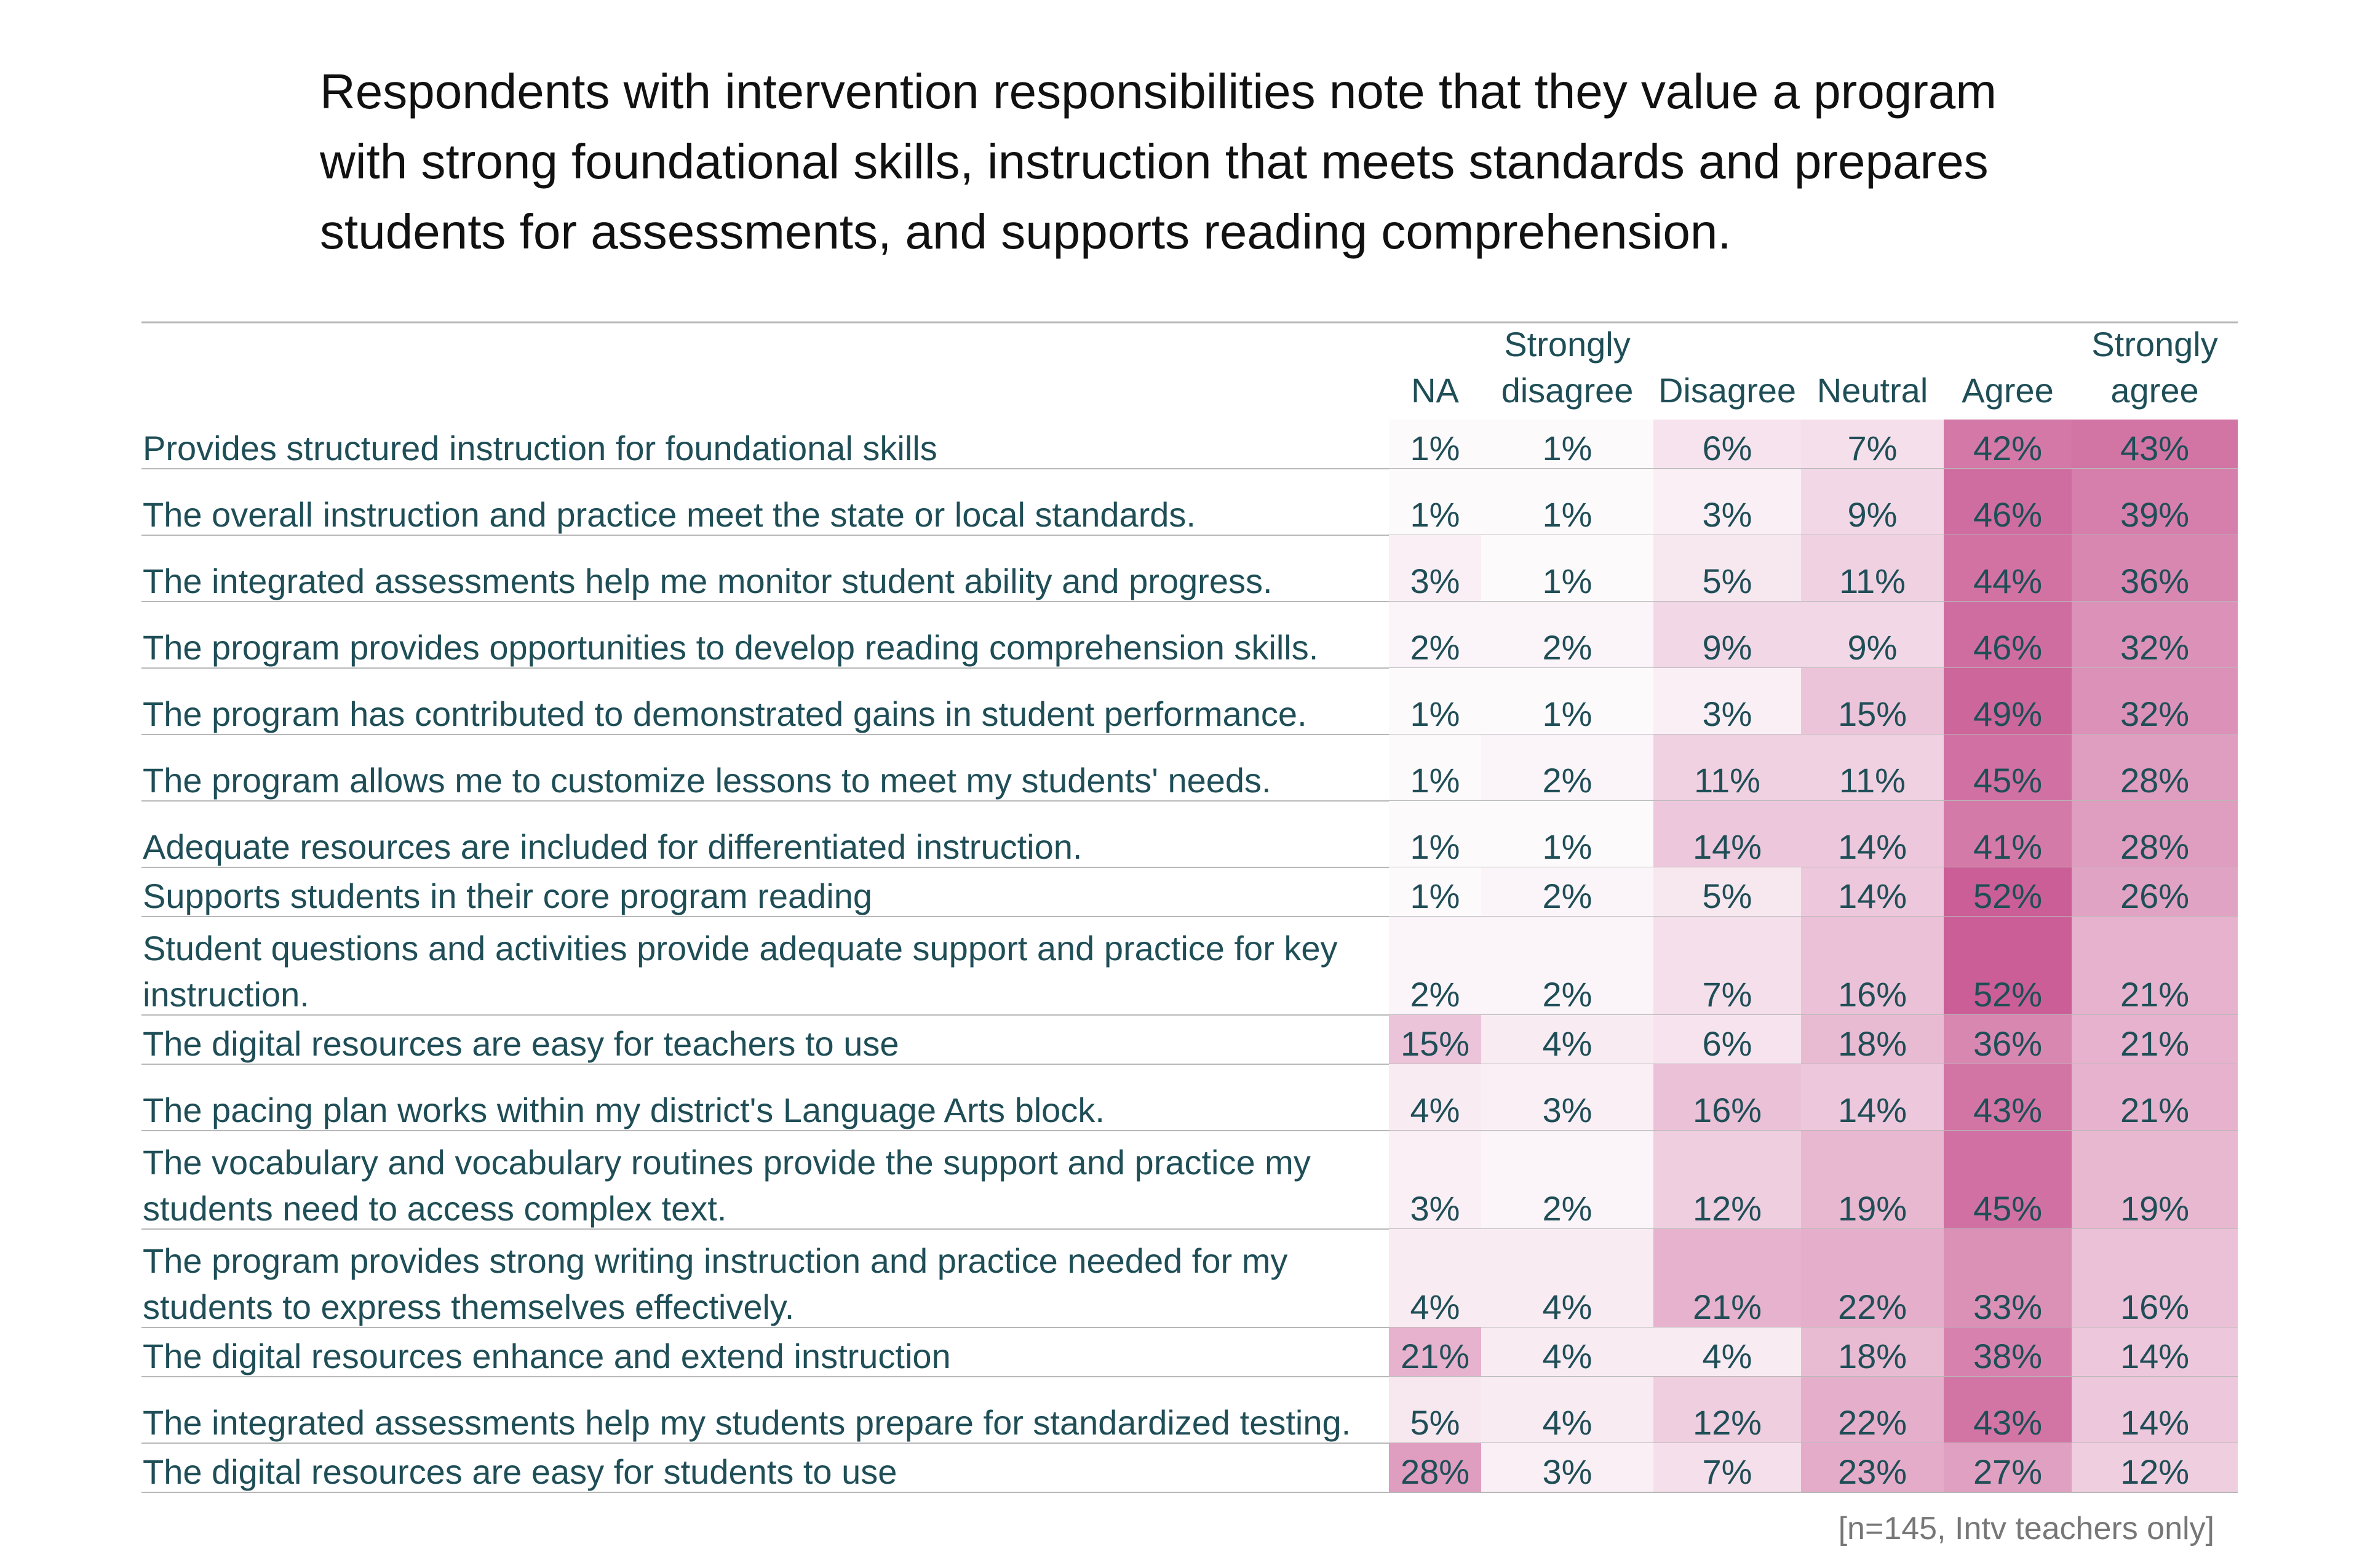 Image resolution: width=2362 pixels, height=1568 pixels. Describe the element at coordinates (2007, 847) in the screenshot. I see `cell-value: 41%` at that location.